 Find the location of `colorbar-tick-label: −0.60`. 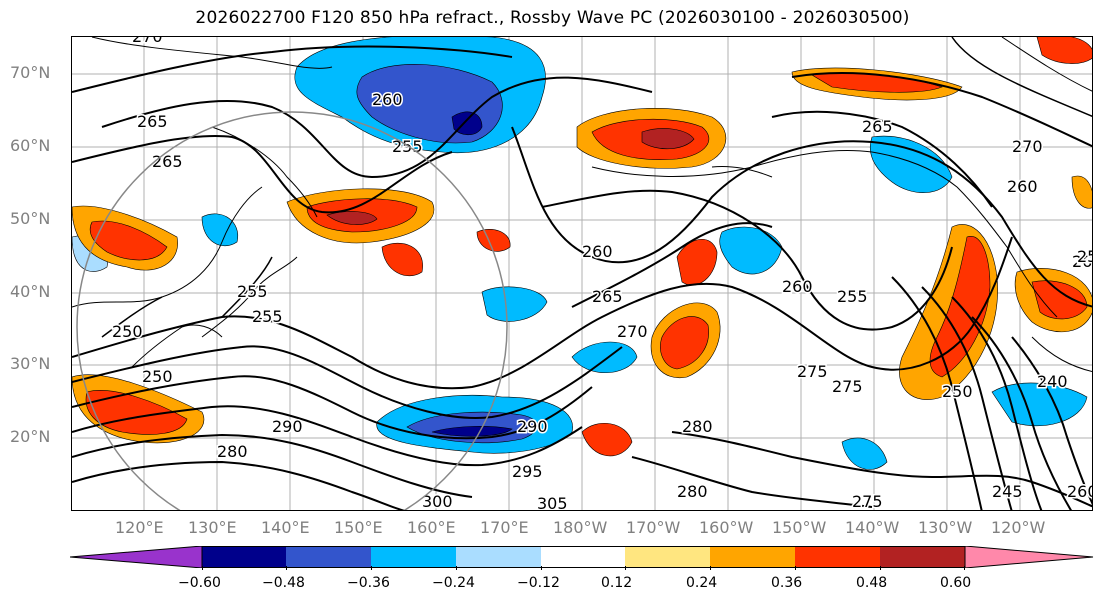

colorbar-tick-label: −0.60 is located at coordinates (199, 583).